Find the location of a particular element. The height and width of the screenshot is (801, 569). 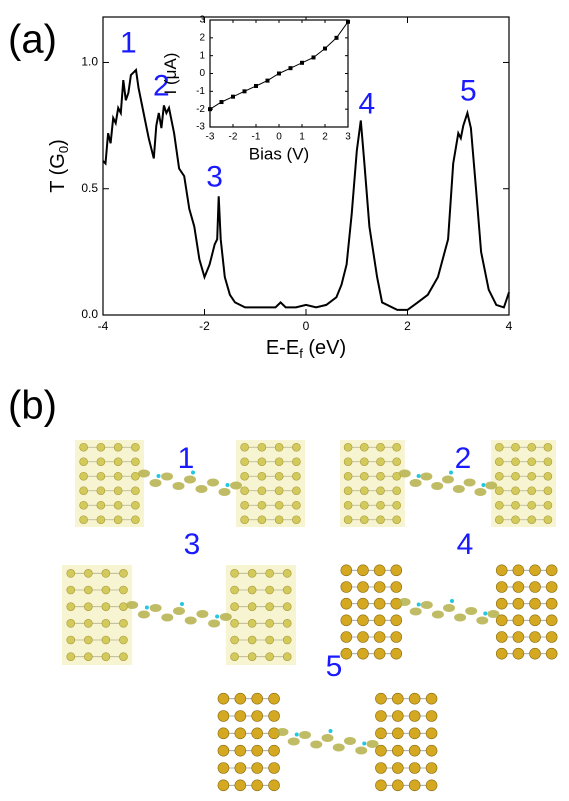

data-marker is located at coordinates (290, 68).